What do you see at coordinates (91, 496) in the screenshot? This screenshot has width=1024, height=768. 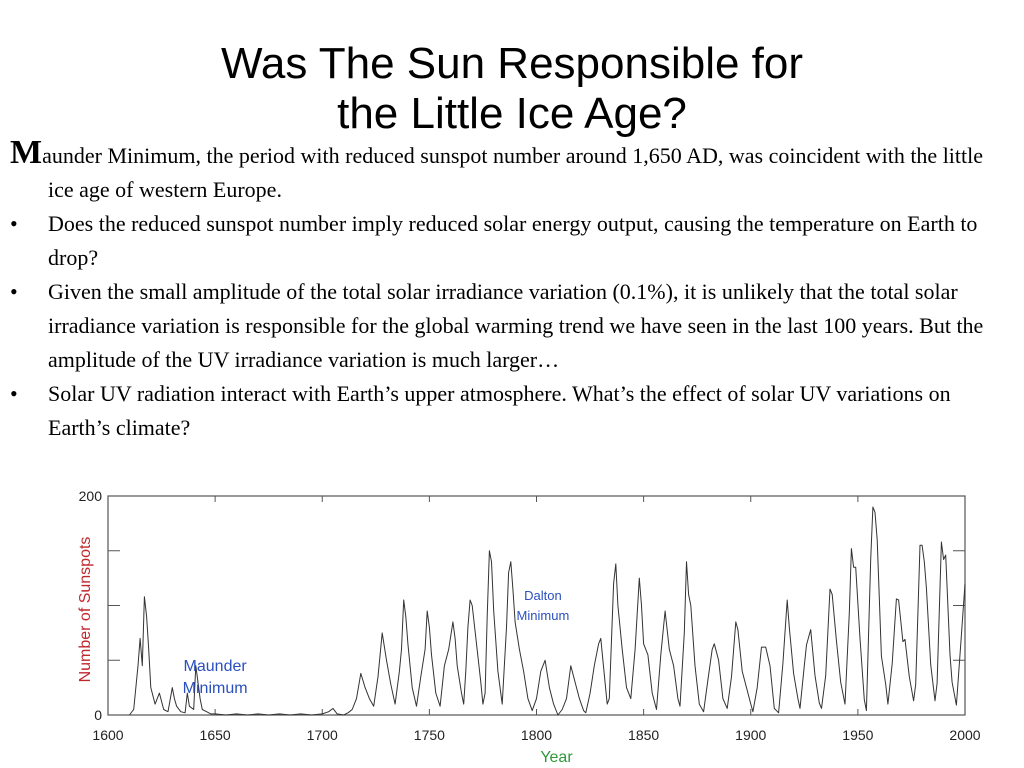 I see `y-tick-label: 200` at bounding box center [91, 496].